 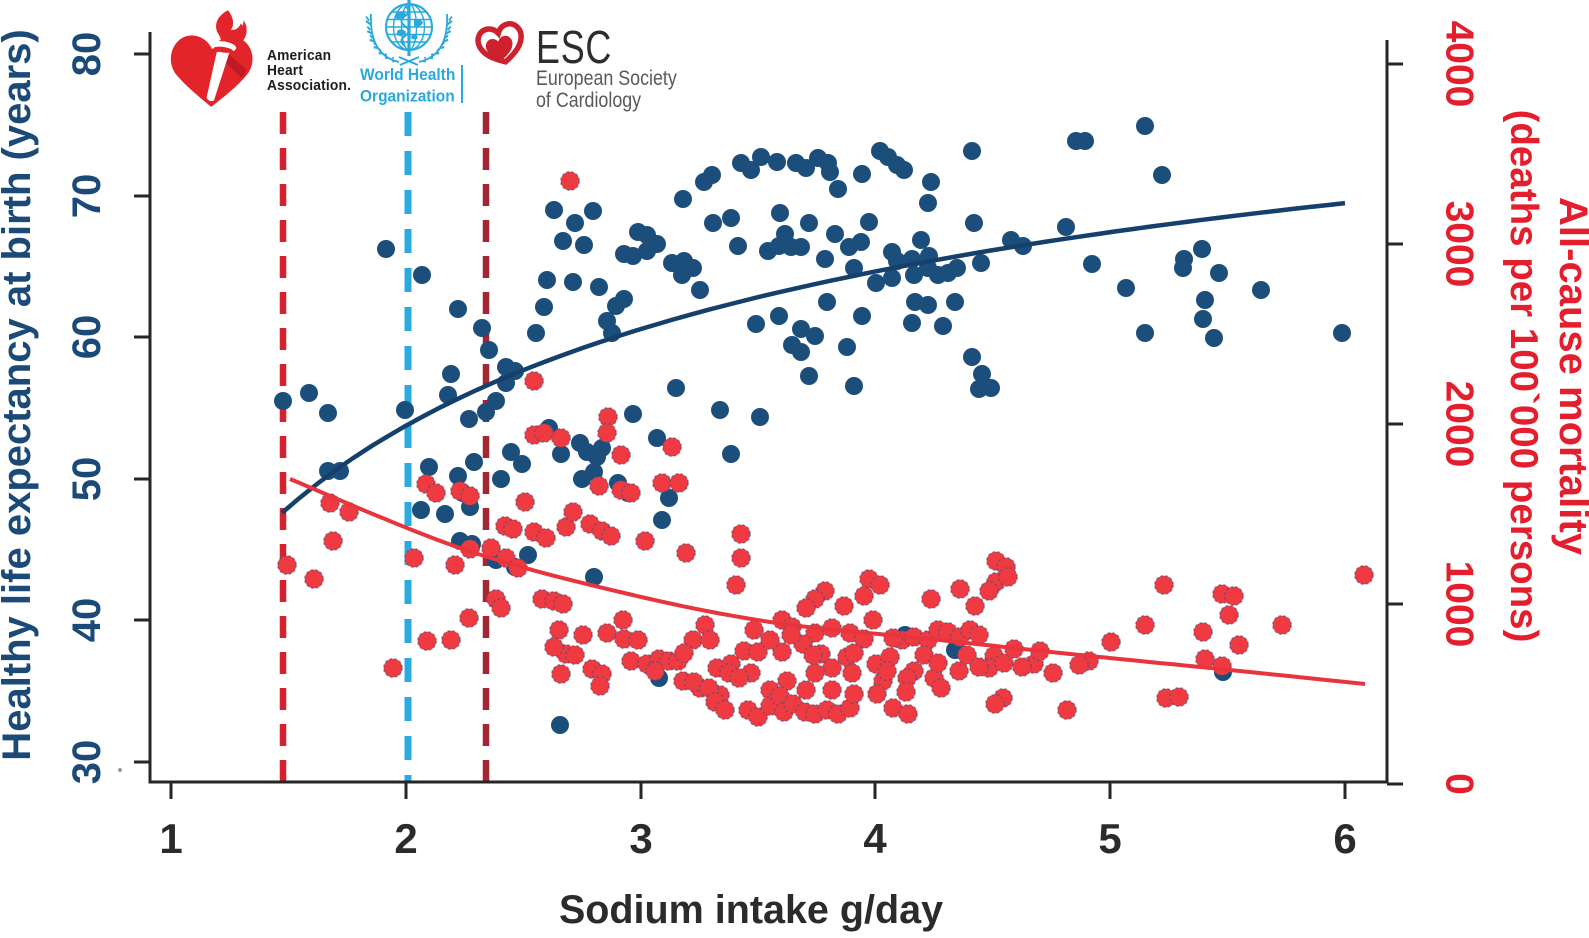 I want to click on svg-text: of Cardiology, so click(x=588, y=101).